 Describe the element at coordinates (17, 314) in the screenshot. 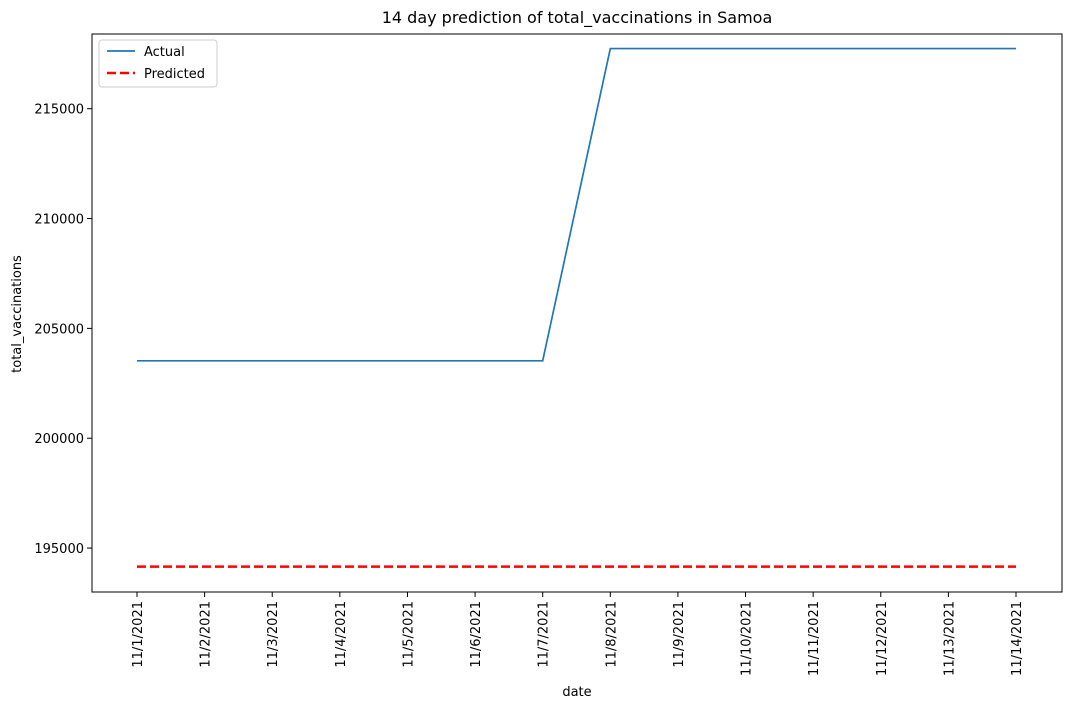

I see `y-axis-label: total_vaccinations` at that location.